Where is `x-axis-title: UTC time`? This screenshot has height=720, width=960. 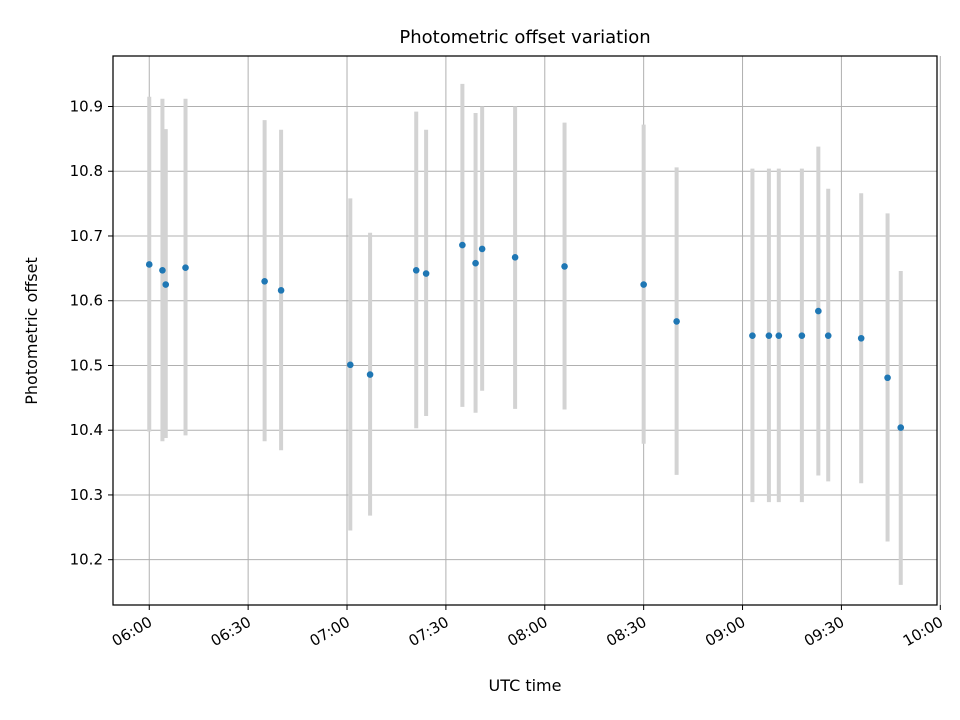
x-axis-title: UTC time is located at coordinates (525, 685).